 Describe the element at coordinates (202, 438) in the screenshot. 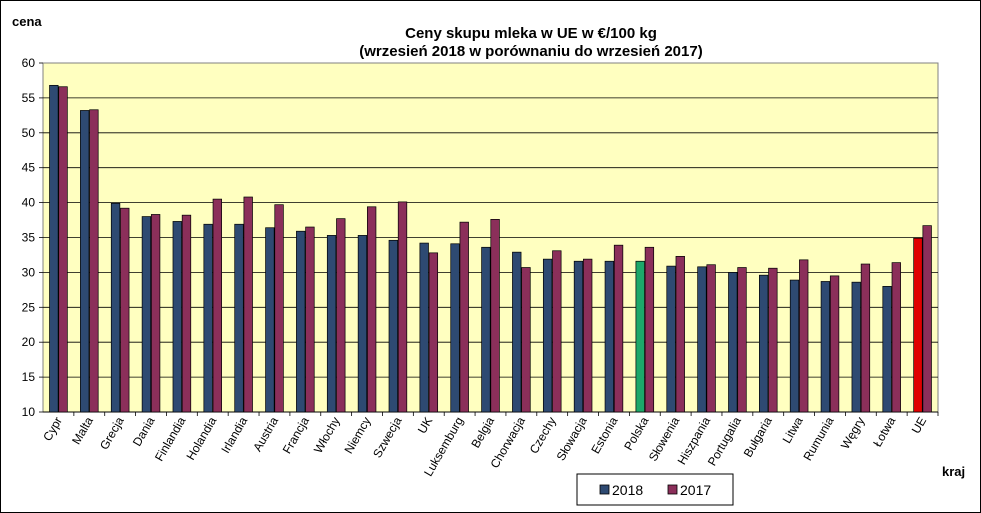

I see `x-tick-label: Holandia` at that location.